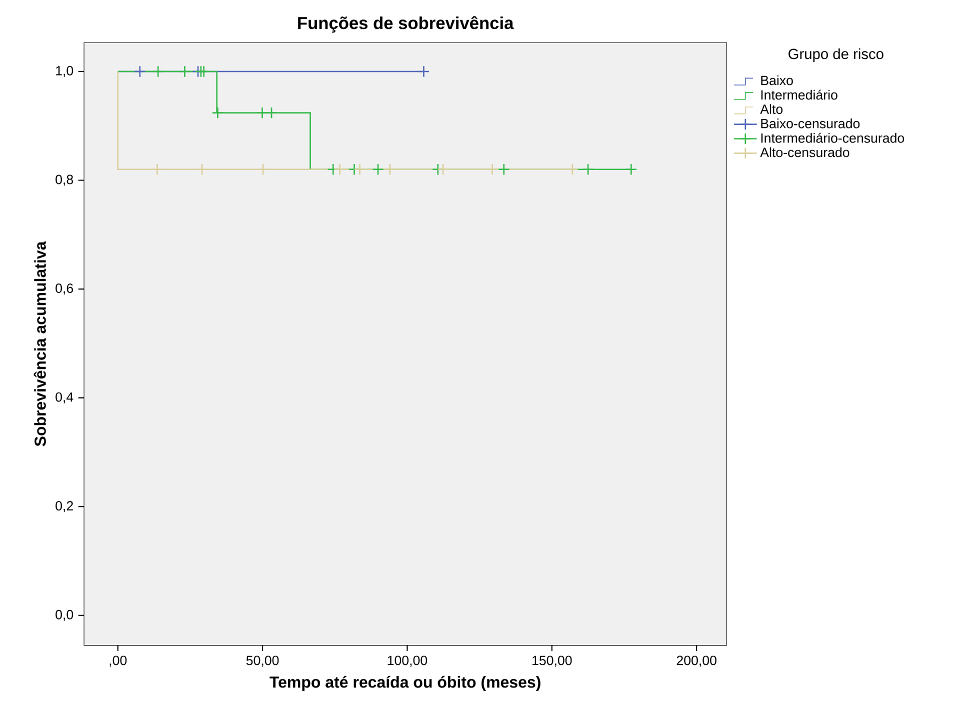 Image resolution: width=956 pixels, height=720 pixels. What do you see at coordinates (65, 615) in the screenshot?
I see `y-tick-label: 0,0` at bounding box center [65, 615].